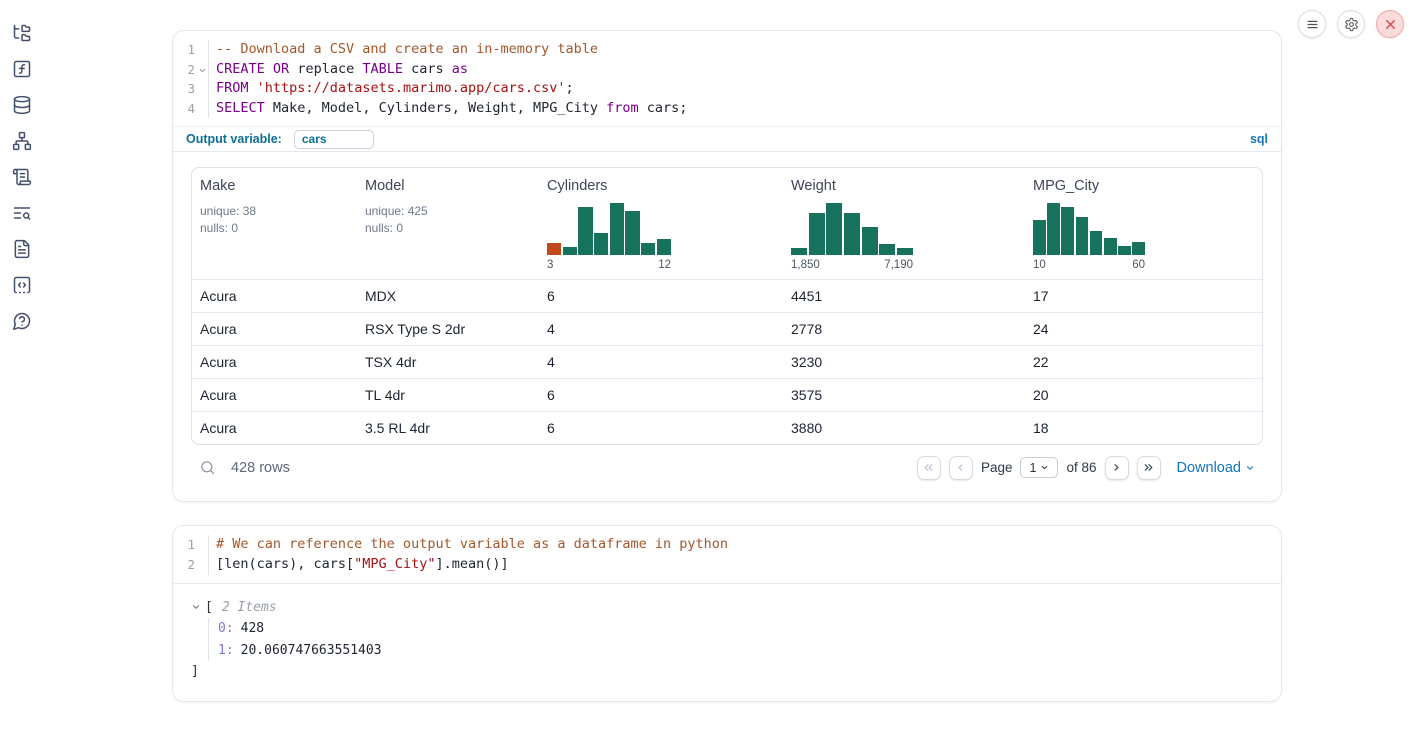 The image size is (1408, 729). What do you see at coordinates (748, 565) in the screenshot?
I see `code-line: [len(cars), cars["MPG_City"].mean()]` at bounding box center [748, 565].